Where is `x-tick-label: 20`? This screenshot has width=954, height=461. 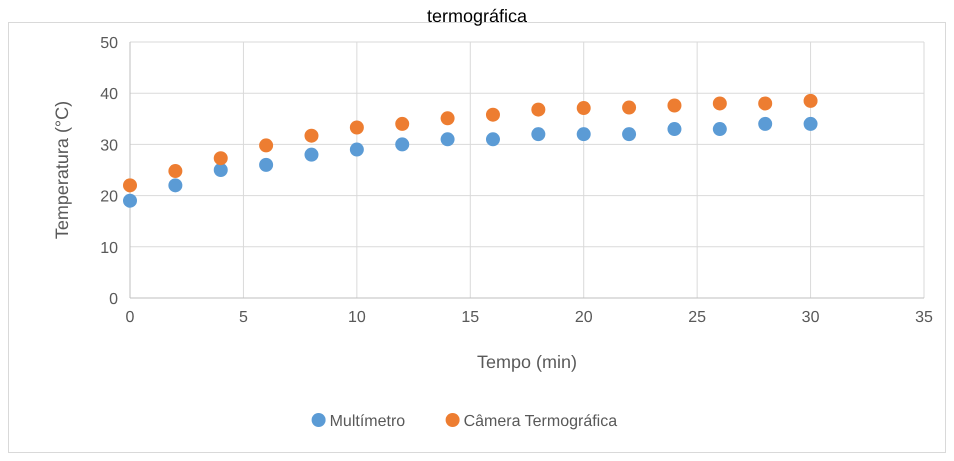 x-tick-label: 20 is located at coordinates (583, 317).